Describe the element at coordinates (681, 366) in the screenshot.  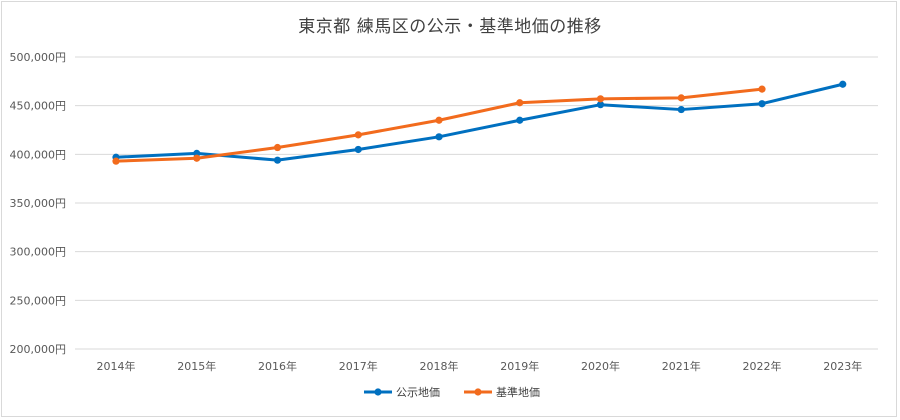
I see `x-tick-label: 2021年` at that location.